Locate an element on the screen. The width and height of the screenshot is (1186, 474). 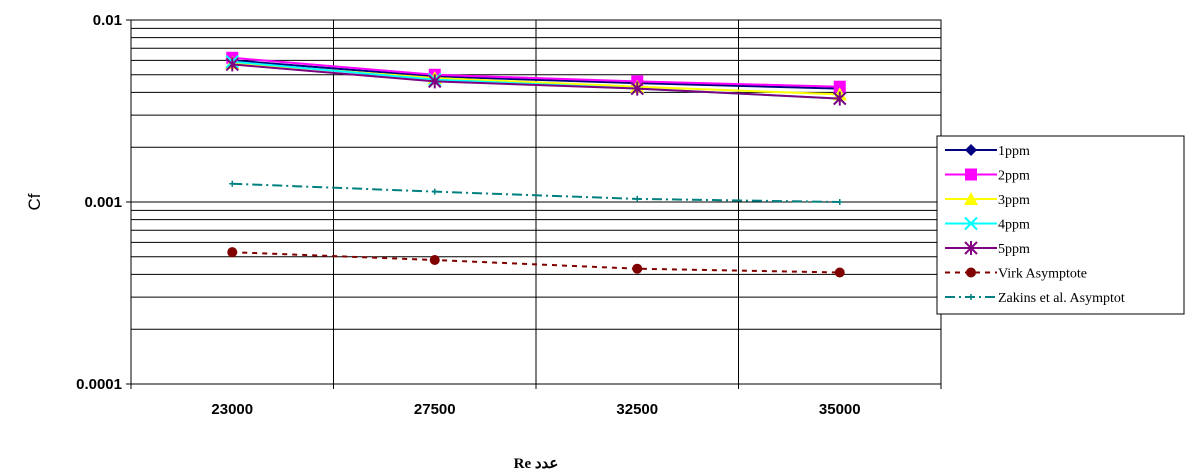
x-tick-label: 32500 is located at coordinates (637, 409).